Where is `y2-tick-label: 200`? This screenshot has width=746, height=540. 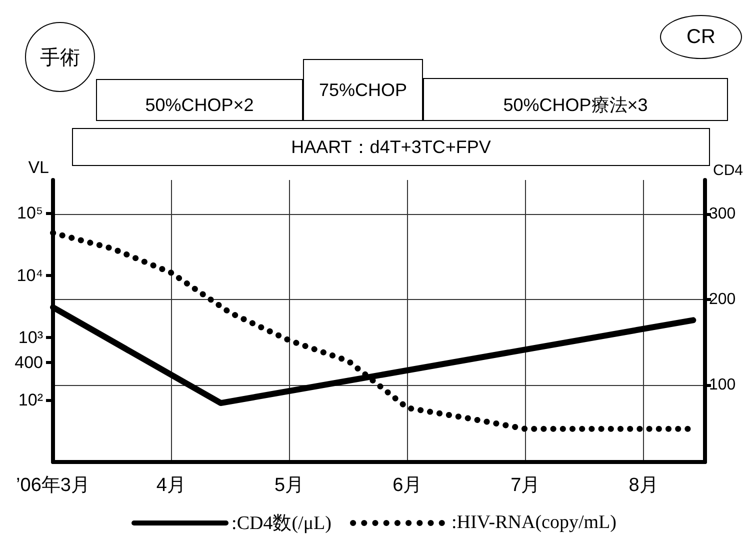
y2-tick-label: 200 is located at coordinates (722, 299).